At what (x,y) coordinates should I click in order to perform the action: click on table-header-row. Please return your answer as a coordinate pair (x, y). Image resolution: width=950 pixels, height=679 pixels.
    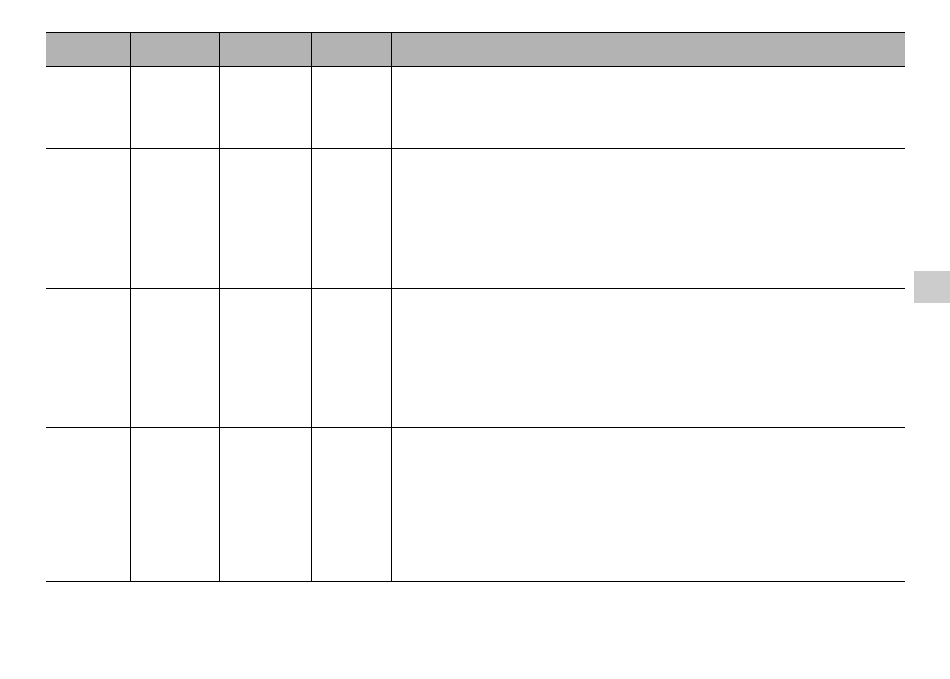
    Looking at the image, I should click on (475, 50).